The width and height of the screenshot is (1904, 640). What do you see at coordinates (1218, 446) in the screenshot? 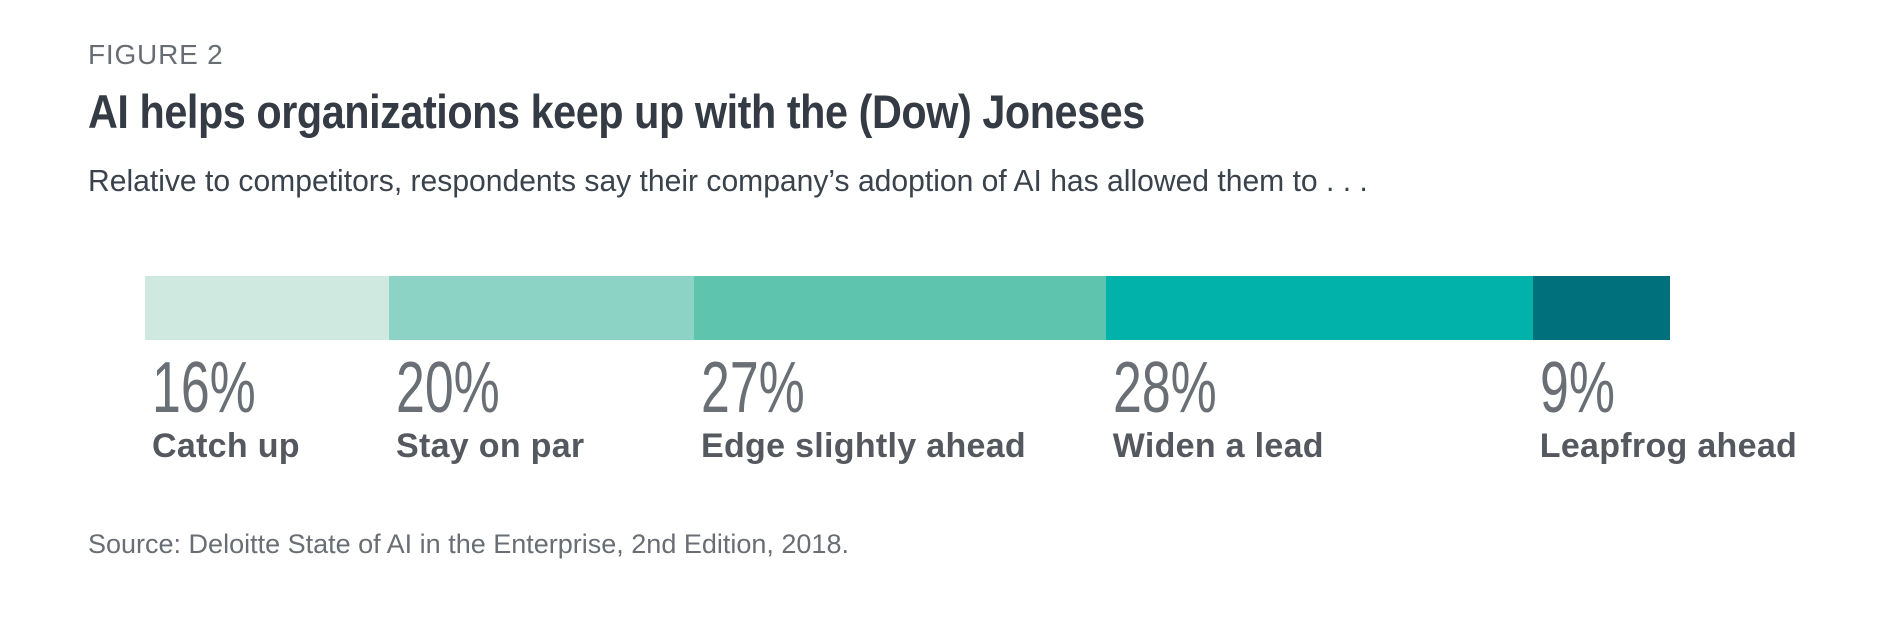
I see `segment-category-label: Widen a lead` at bounding box center [1218, 446].